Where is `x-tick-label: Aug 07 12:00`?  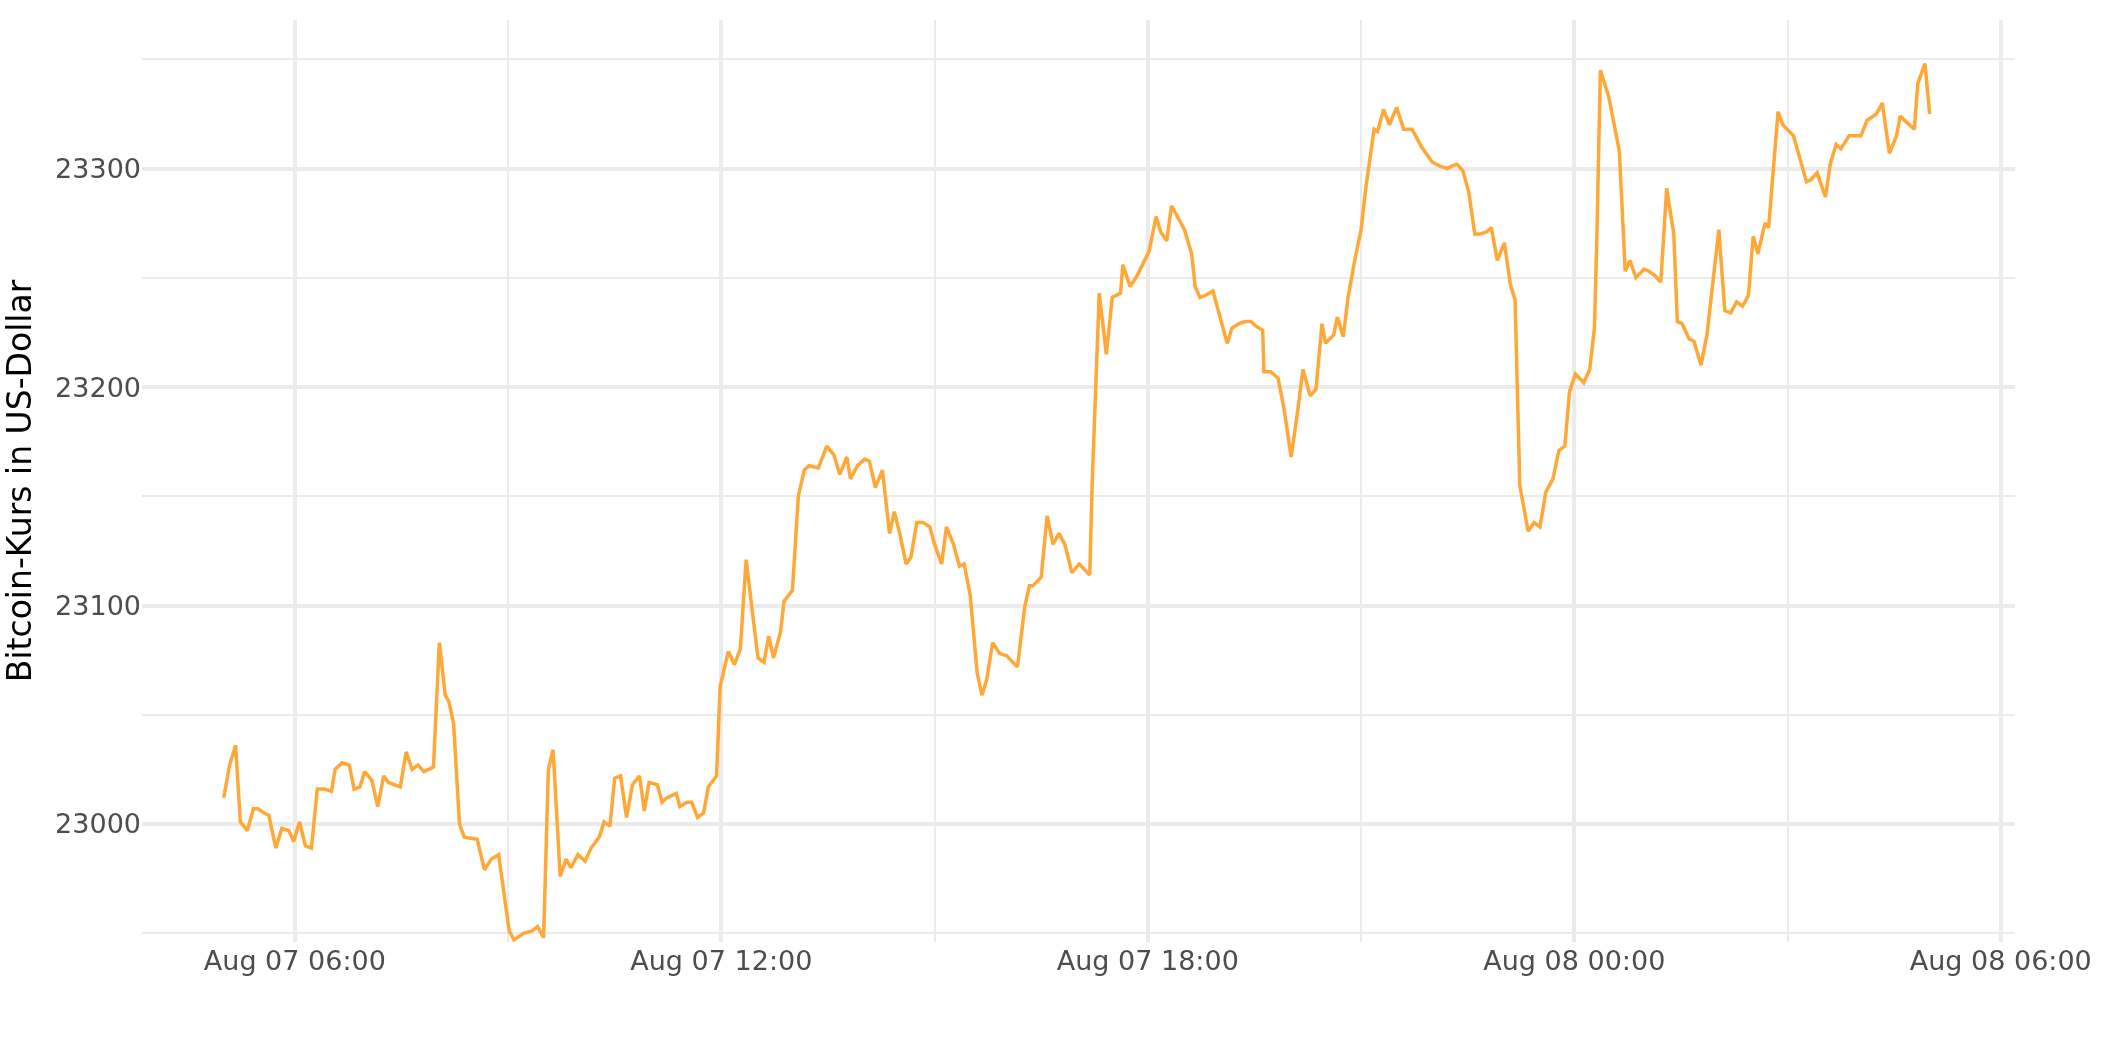
x-tick-label: Aug 07 12:00 is located at coordinates (721, 960).